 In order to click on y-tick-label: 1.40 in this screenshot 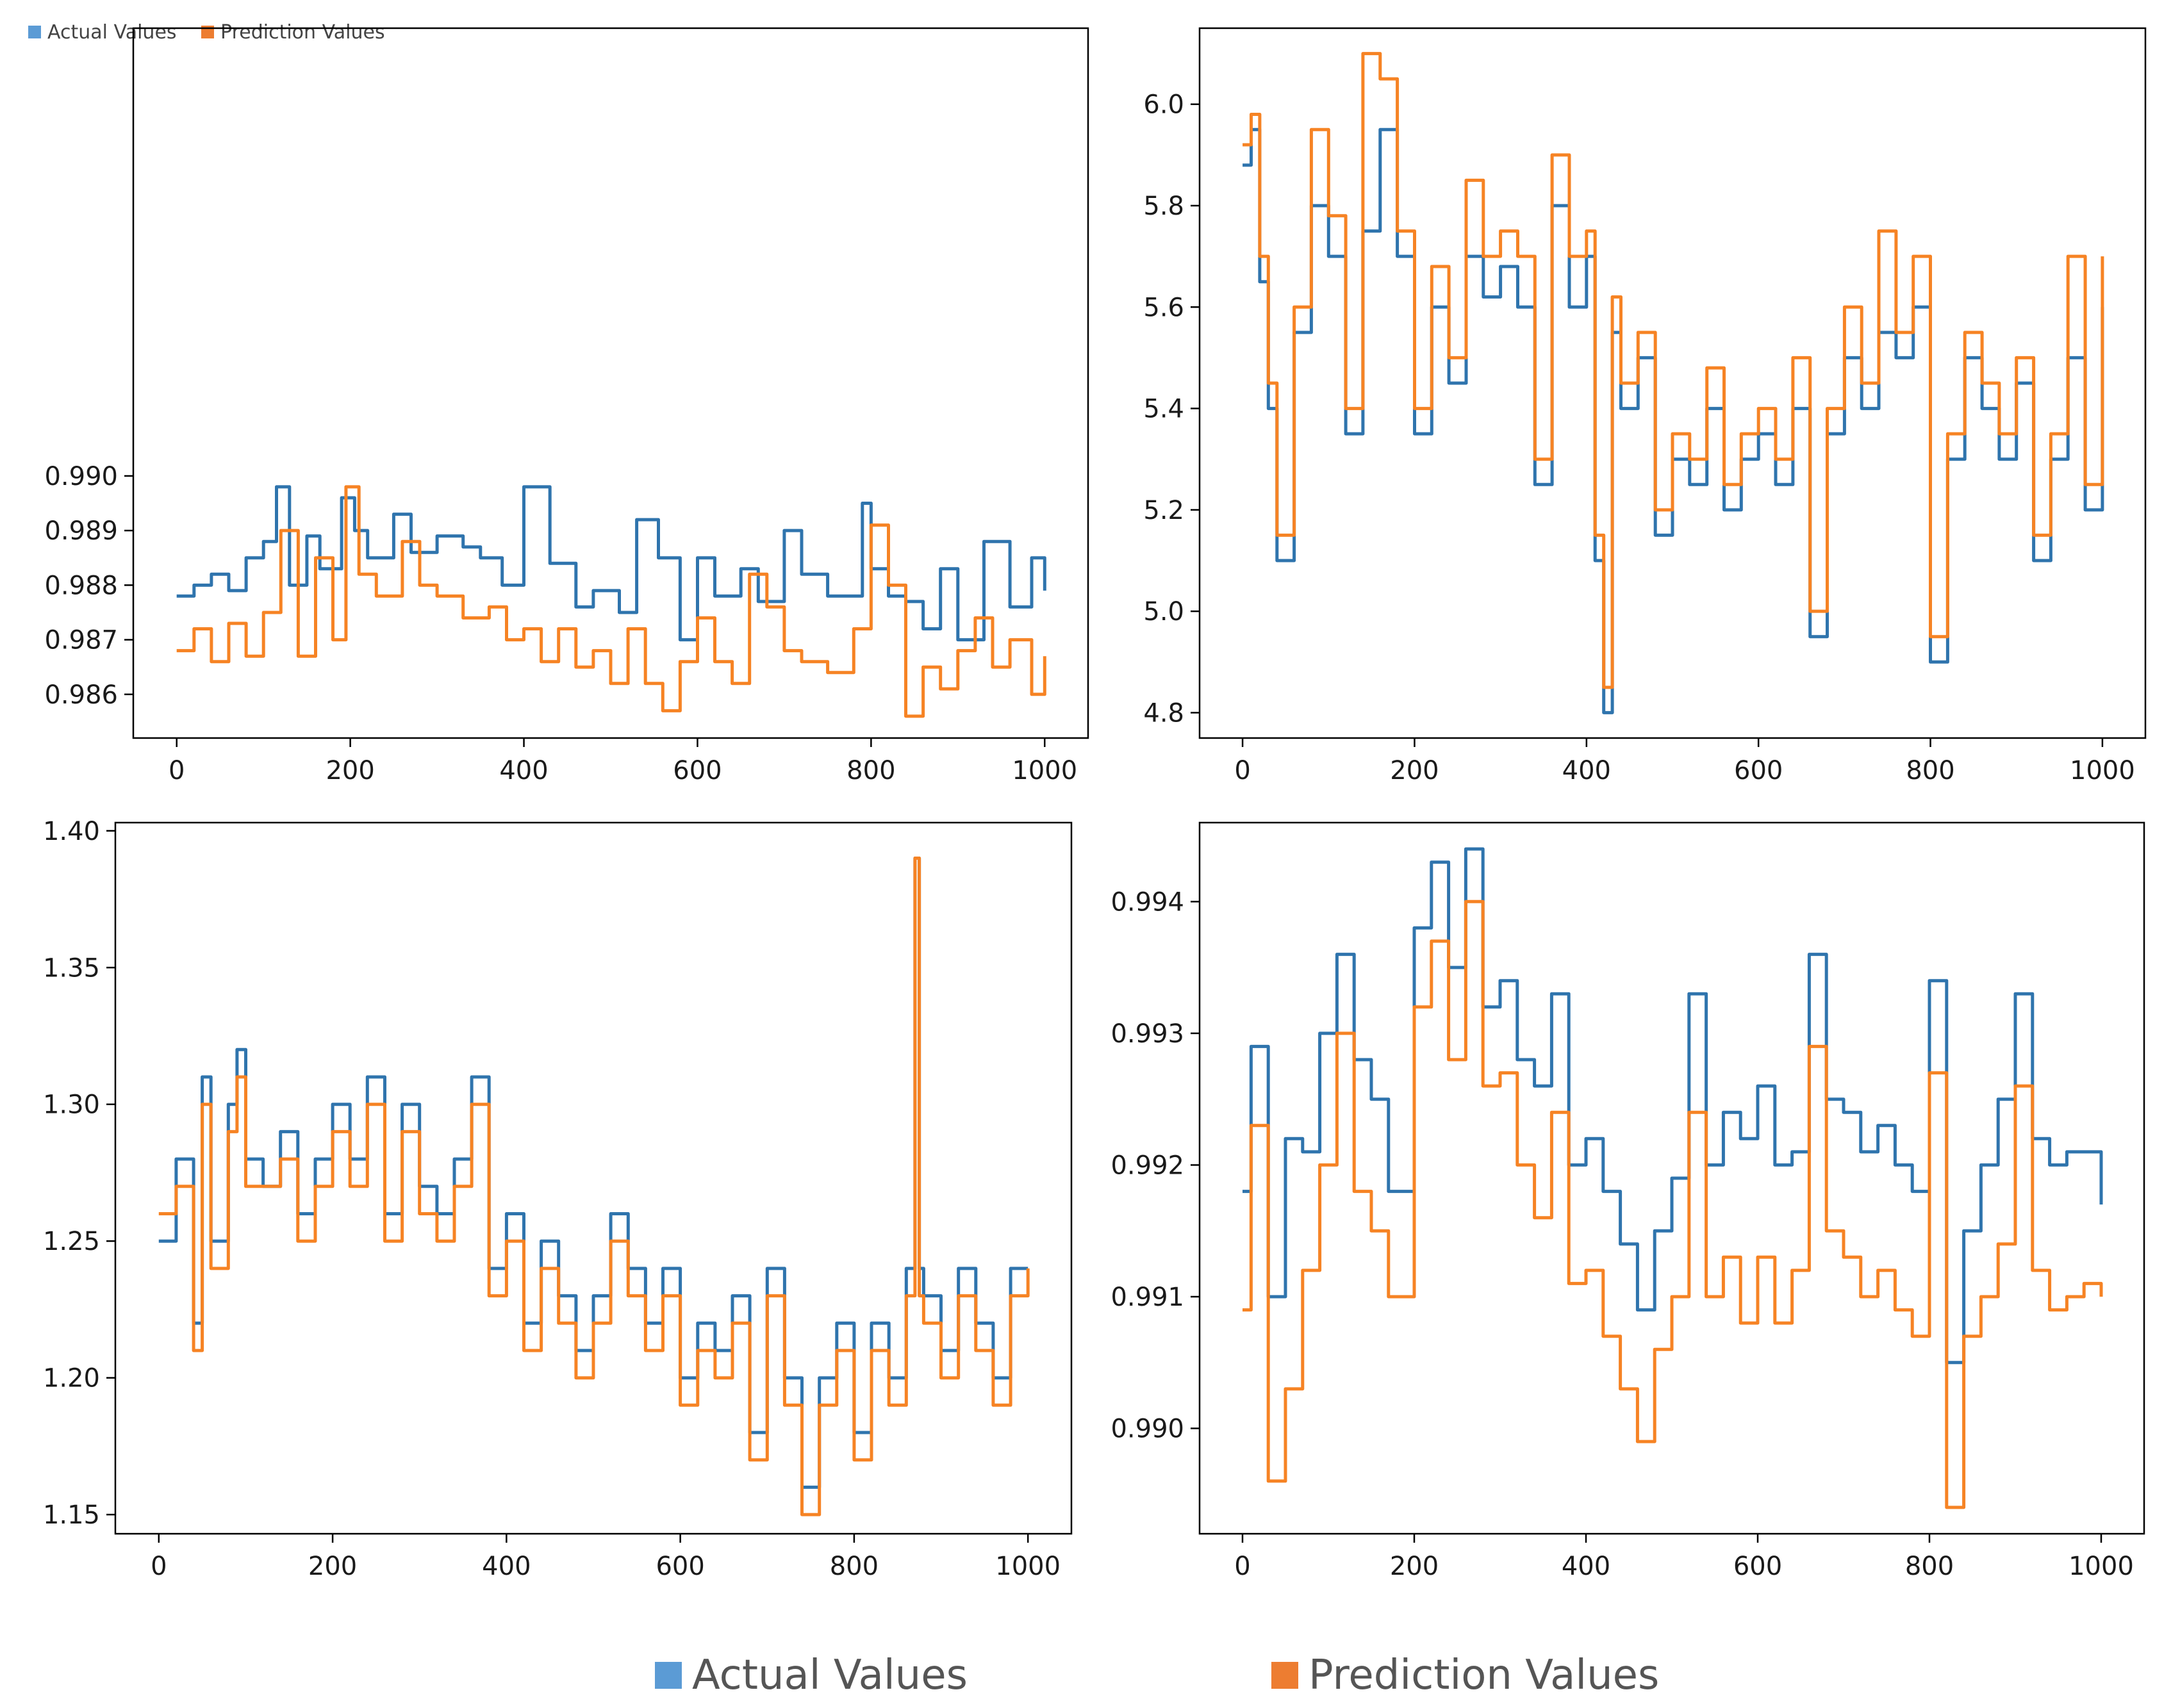, I will do `click(71, 831)`.